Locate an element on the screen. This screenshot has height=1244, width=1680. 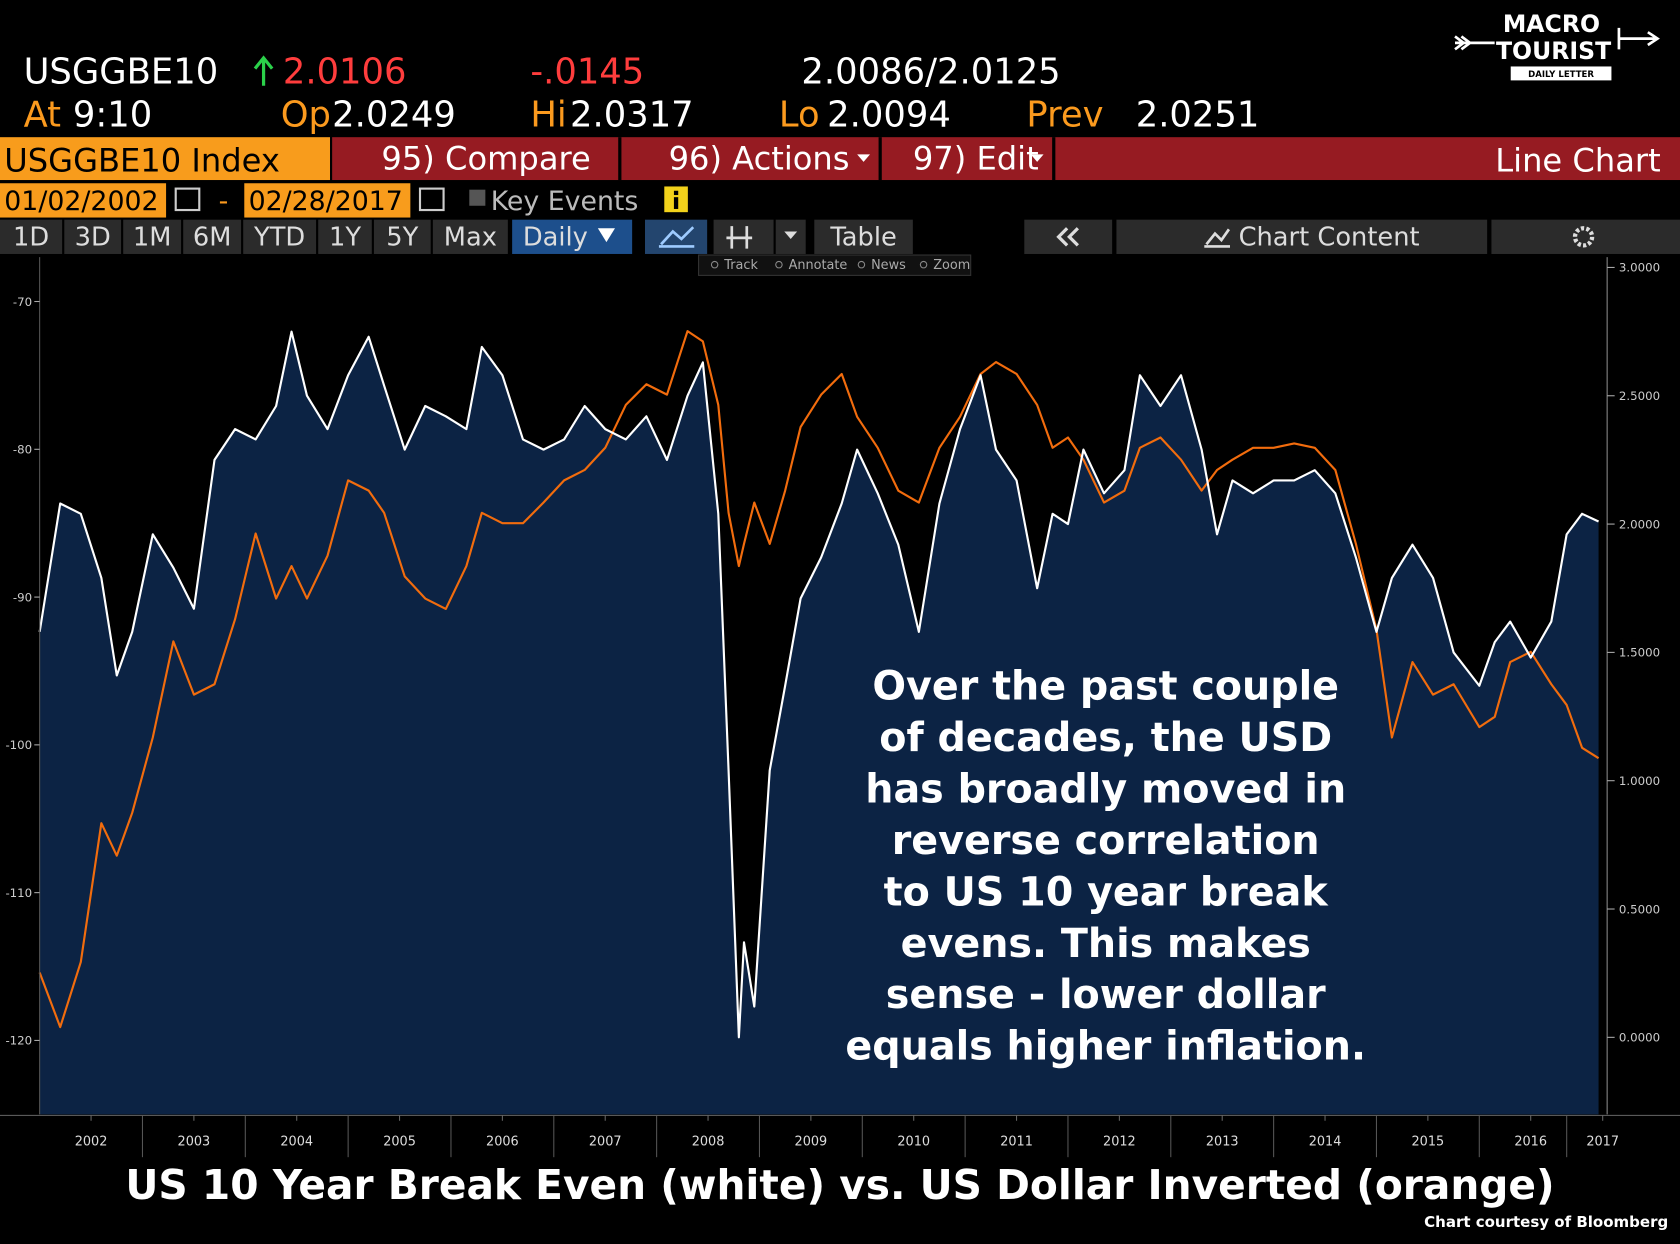
chart-content-icon is located at coordinates (1217, 238).